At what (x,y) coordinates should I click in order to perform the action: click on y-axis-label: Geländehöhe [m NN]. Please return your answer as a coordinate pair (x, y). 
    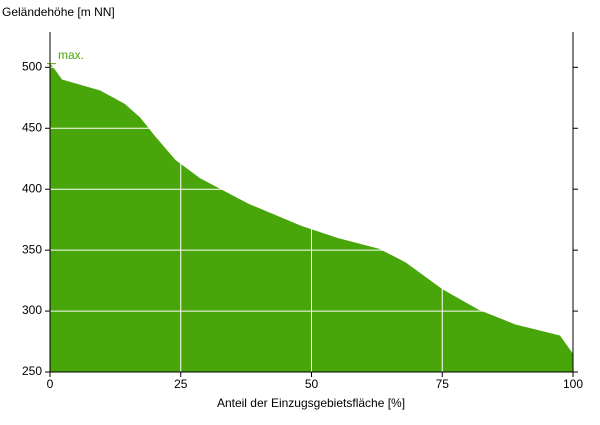
    Looking at the image, I should click on (58, 12).